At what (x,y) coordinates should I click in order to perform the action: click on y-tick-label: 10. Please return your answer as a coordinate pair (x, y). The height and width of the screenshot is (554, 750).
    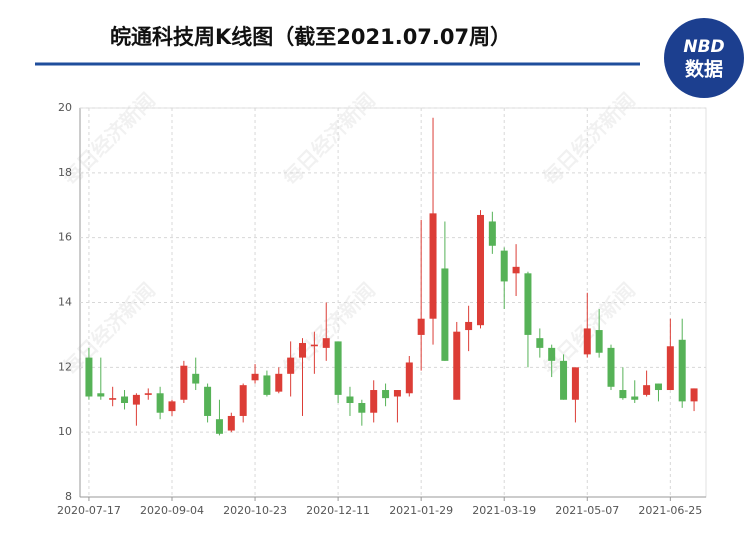
    Looking at the image, I should click on (65, 431).